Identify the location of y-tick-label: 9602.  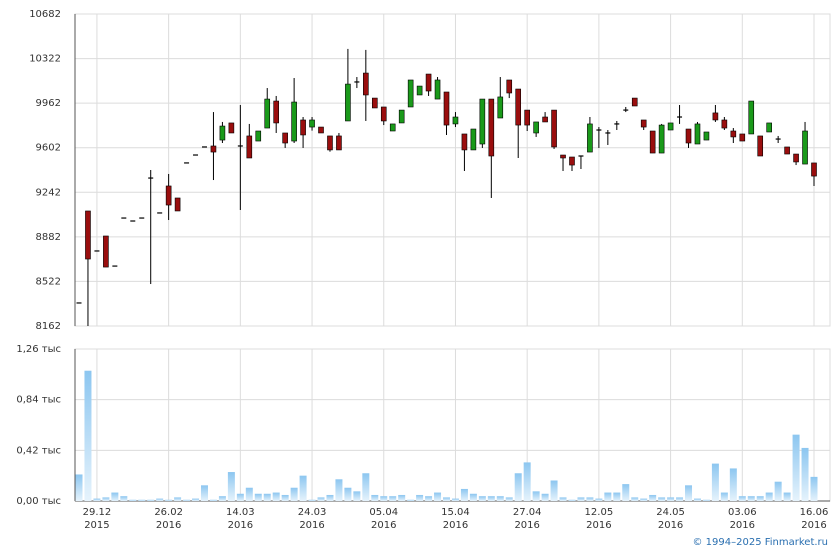
(48, 148).